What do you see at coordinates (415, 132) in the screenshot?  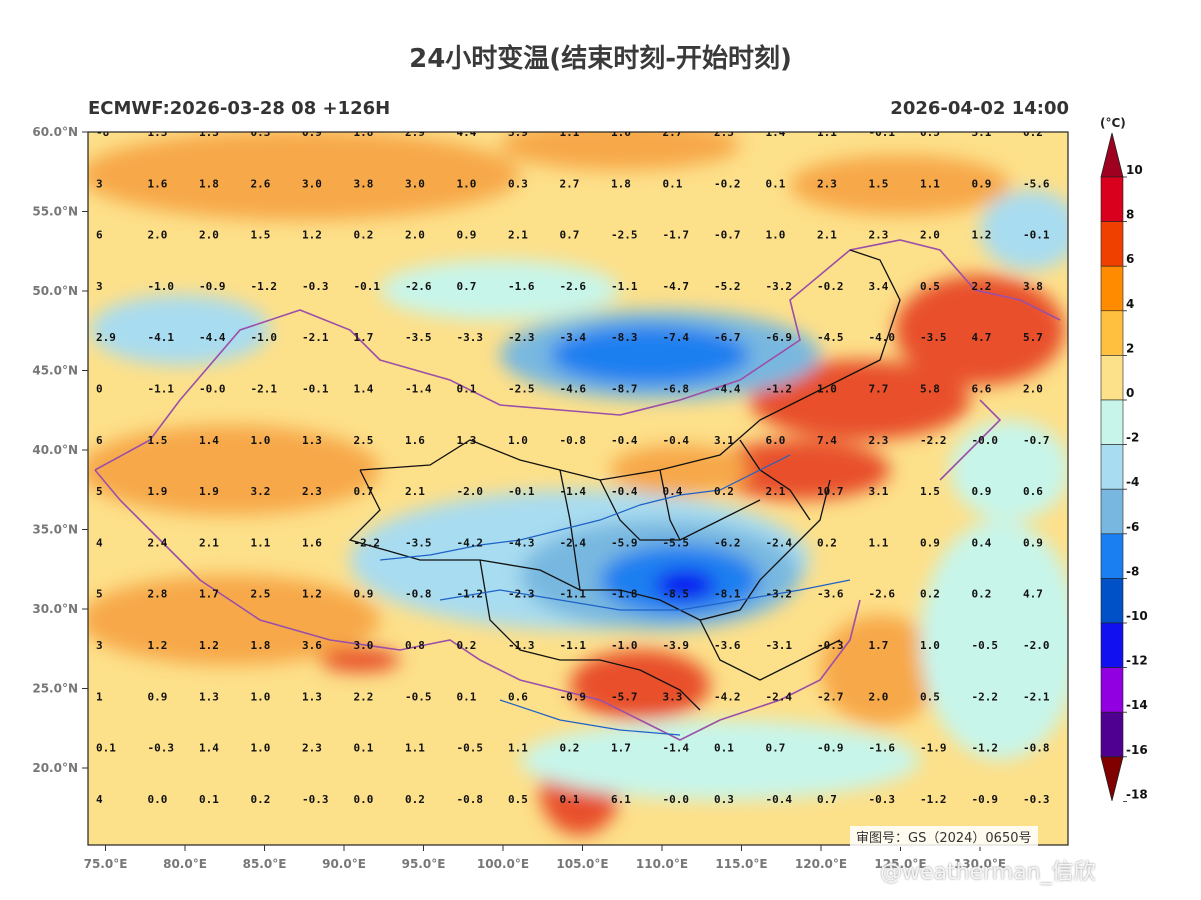 I see `grid-value: 2.9` at bounding box center [415, 132].